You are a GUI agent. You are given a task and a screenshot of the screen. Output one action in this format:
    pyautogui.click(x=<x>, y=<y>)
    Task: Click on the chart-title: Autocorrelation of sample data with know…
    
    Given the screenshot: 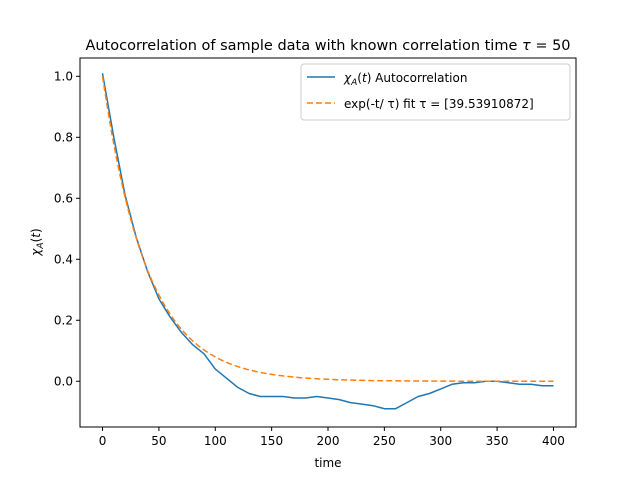 What is the action you would take?
    pyautogui.click(x=327, y=46)
    